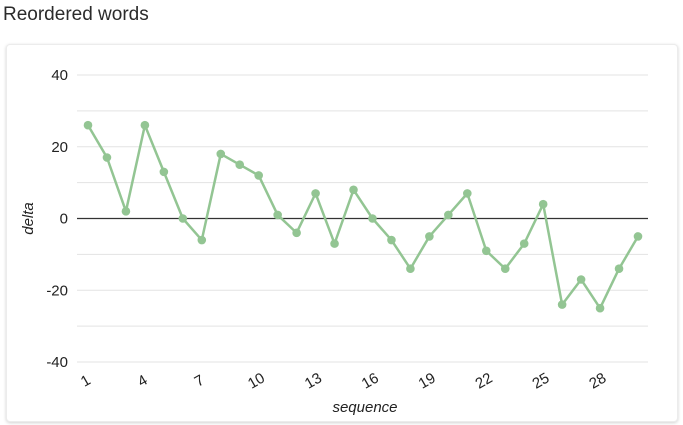 The height and width of the screenshot is (425, 683). What do you see at coordinates (28, 218) in the screenshot?
I see `y-axis-title: delta` at bounding box center [28, 218].